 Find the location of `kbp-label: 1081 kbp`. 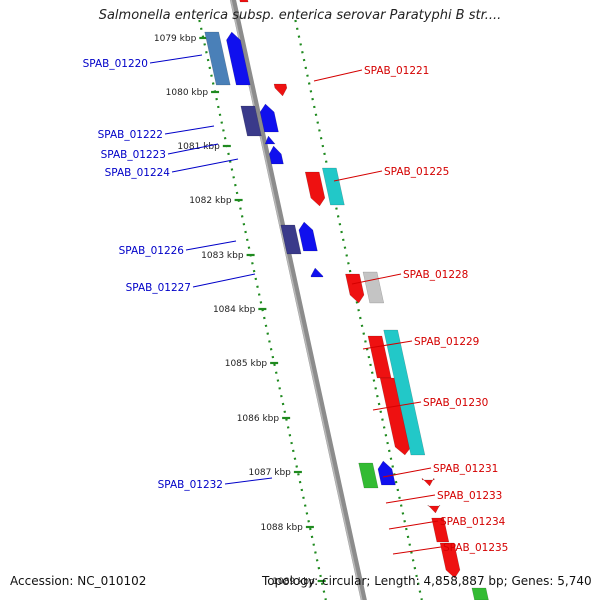

kbp-label: 1081 kbp is located at coordinates (198, 147).